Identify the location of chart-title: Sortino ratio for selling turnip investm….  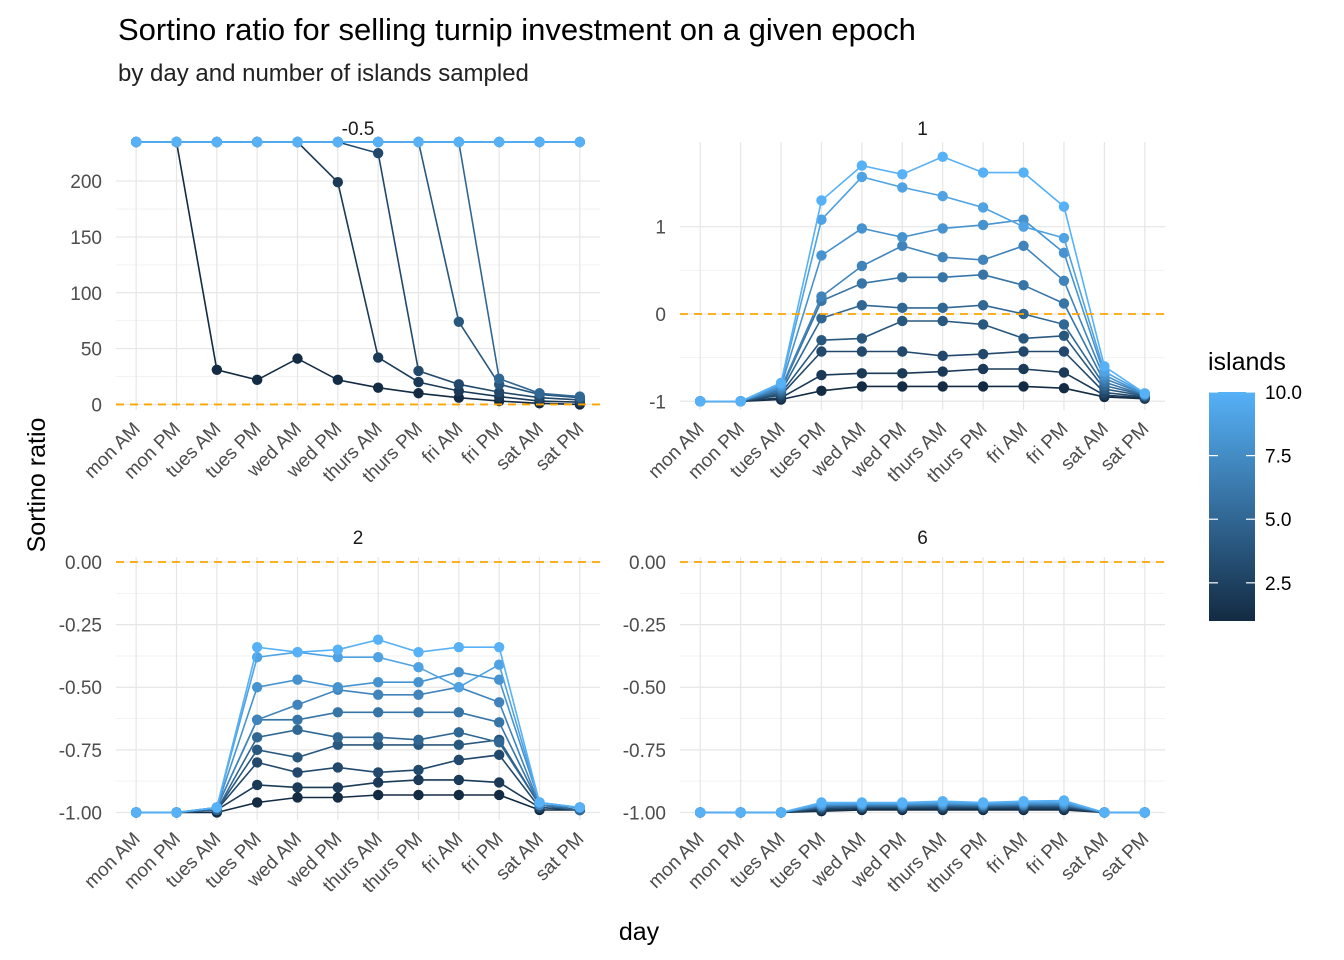
(517, 29).